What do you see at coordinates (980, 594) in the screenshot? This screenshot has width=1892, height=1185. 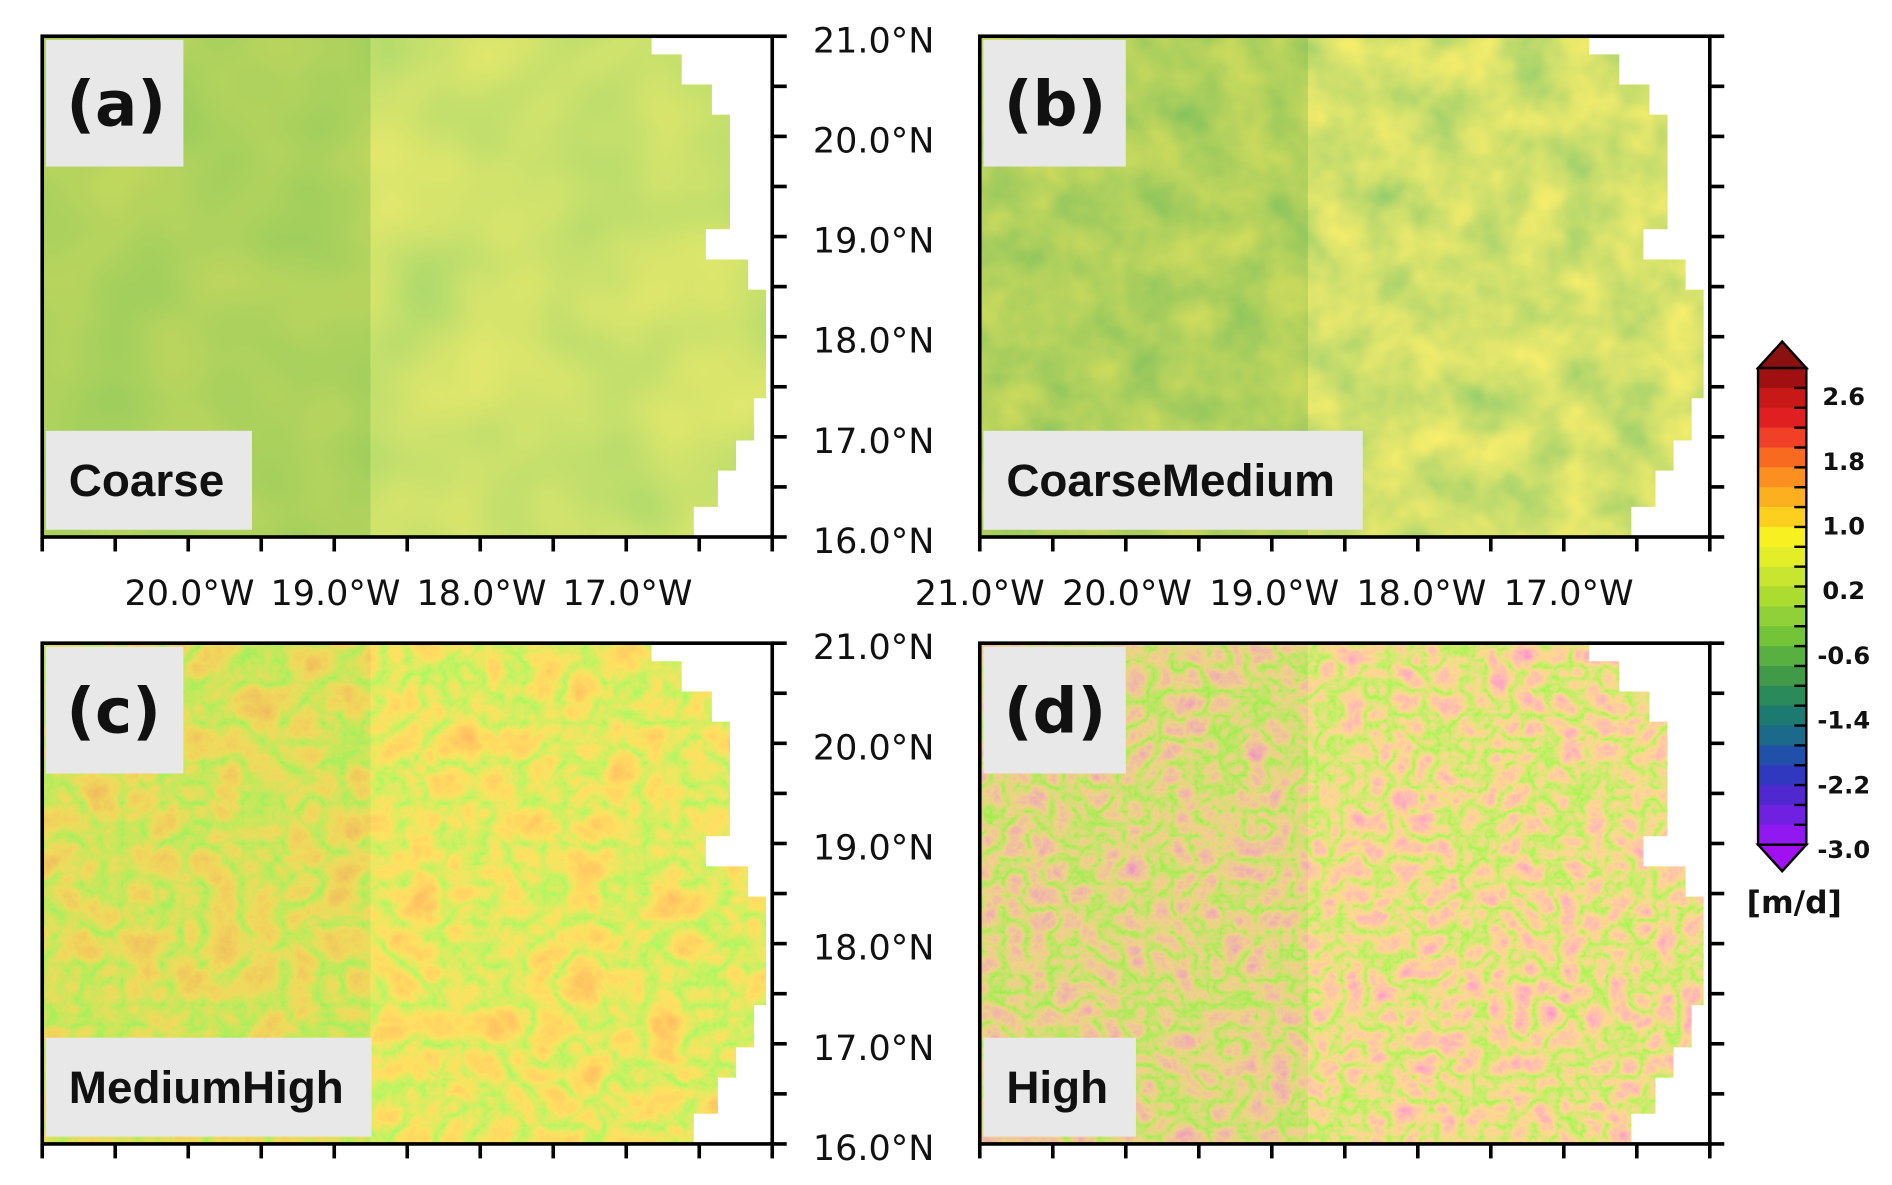 I see `lon-tick-label: 21.0°W` at bounding box center [980, 594].